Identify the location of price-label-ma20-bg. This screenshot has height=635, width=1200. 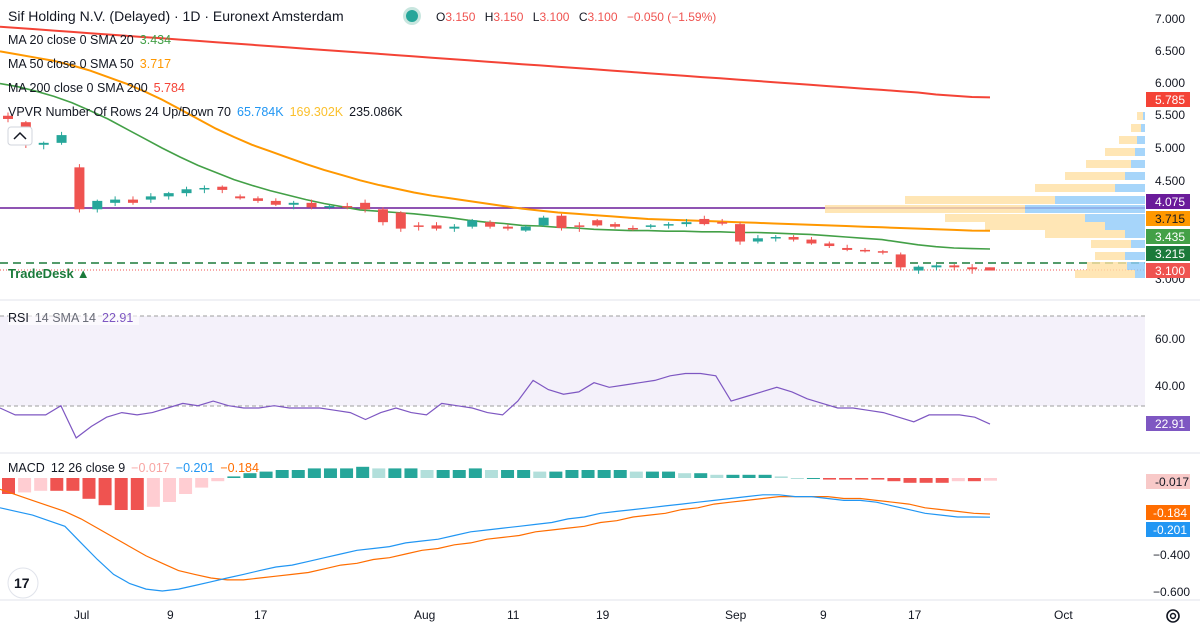
(1168, 236).